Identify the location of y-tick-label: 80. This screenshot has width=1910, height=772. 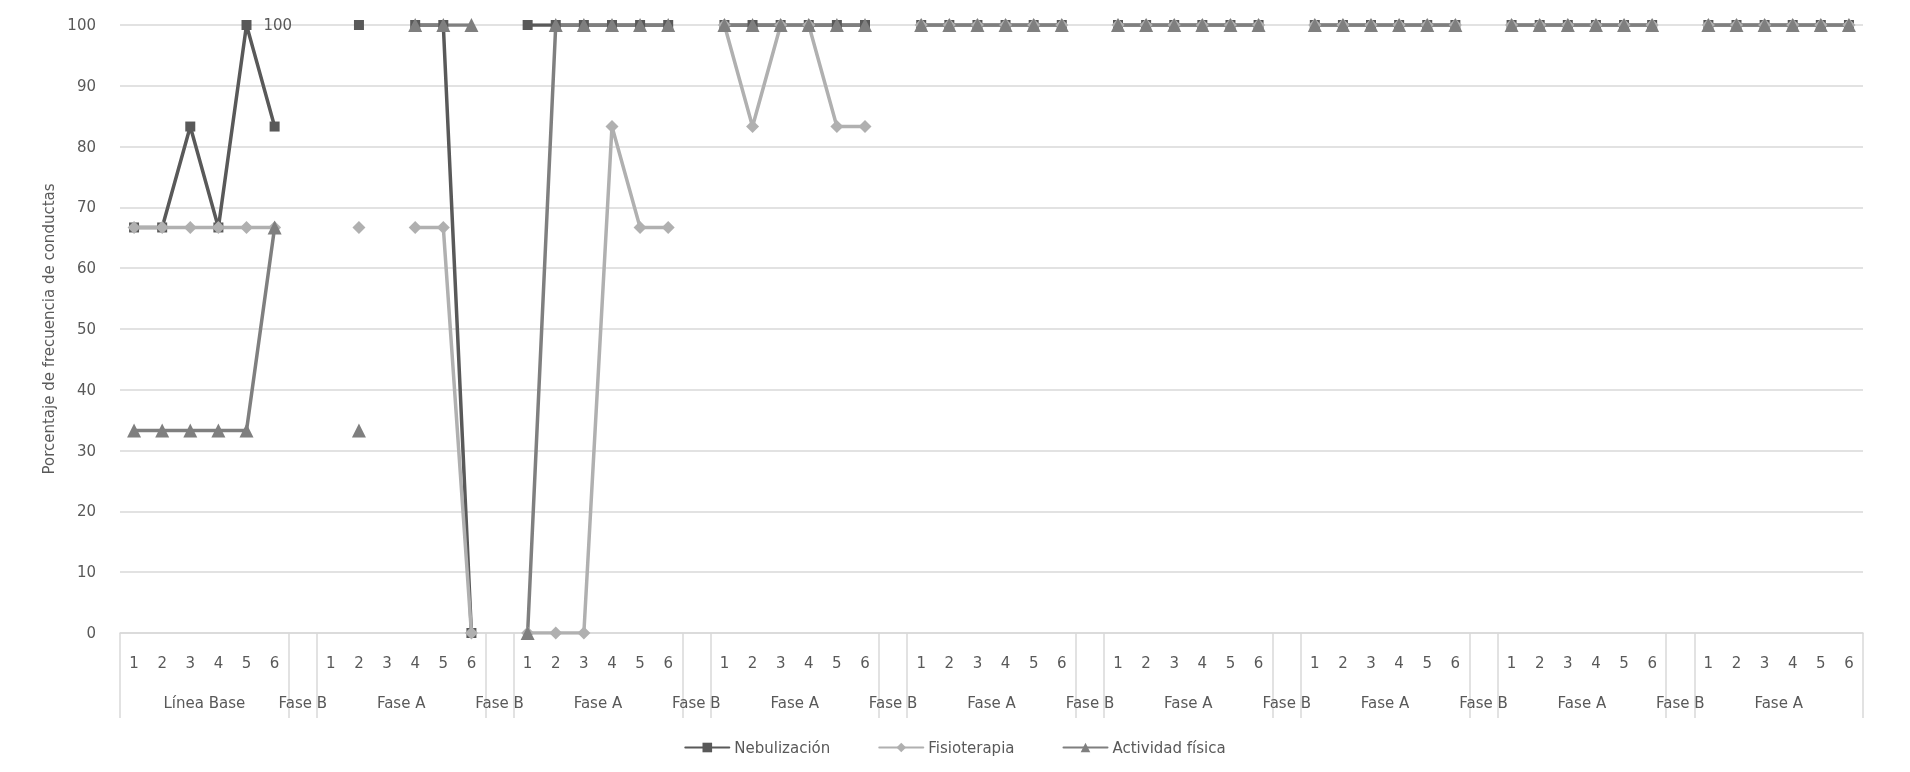
(86, 146).